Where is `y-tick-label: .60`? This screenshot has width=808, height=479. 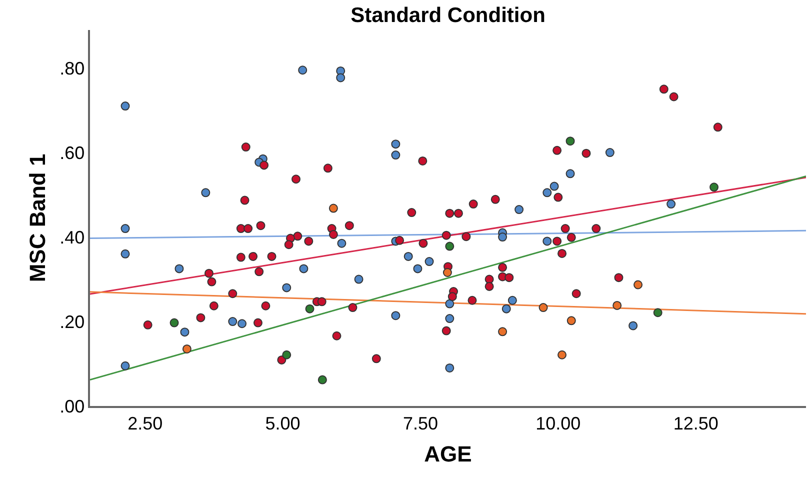 y-tick-label: .60 is located at coordinates (72, 152).